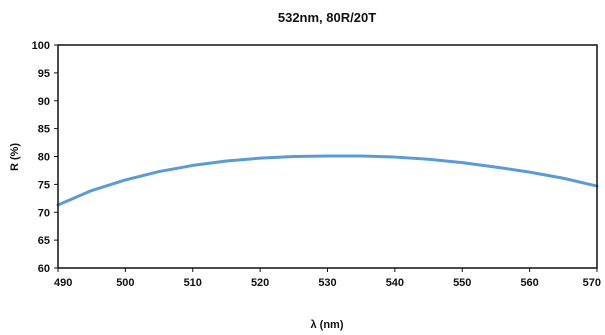 This screenshot has height=335, width=605. Describe the element at coordinates (327, 283) in the screenshot. I see `x-tick-label: 530` at that location.